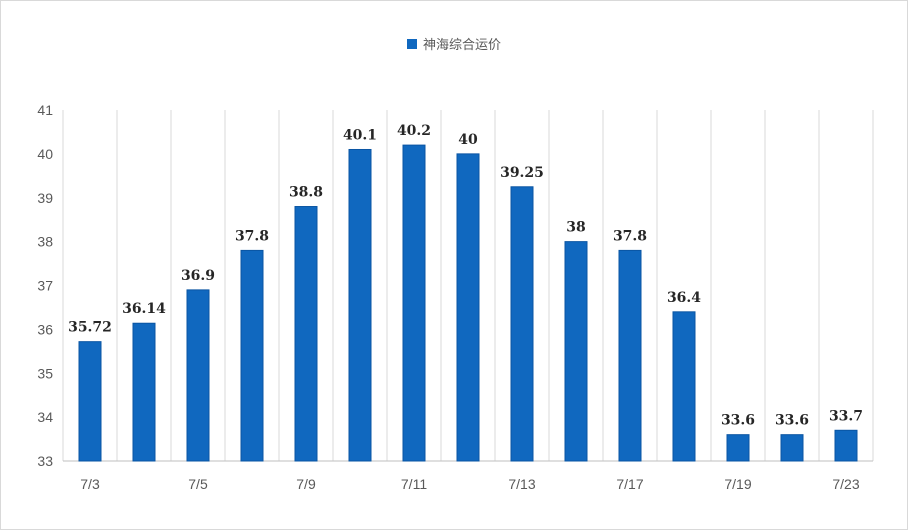 Image resolution: width=908 pixels, height=530 pixels. I want to click on data-label: 36.4, so click(684, 298).